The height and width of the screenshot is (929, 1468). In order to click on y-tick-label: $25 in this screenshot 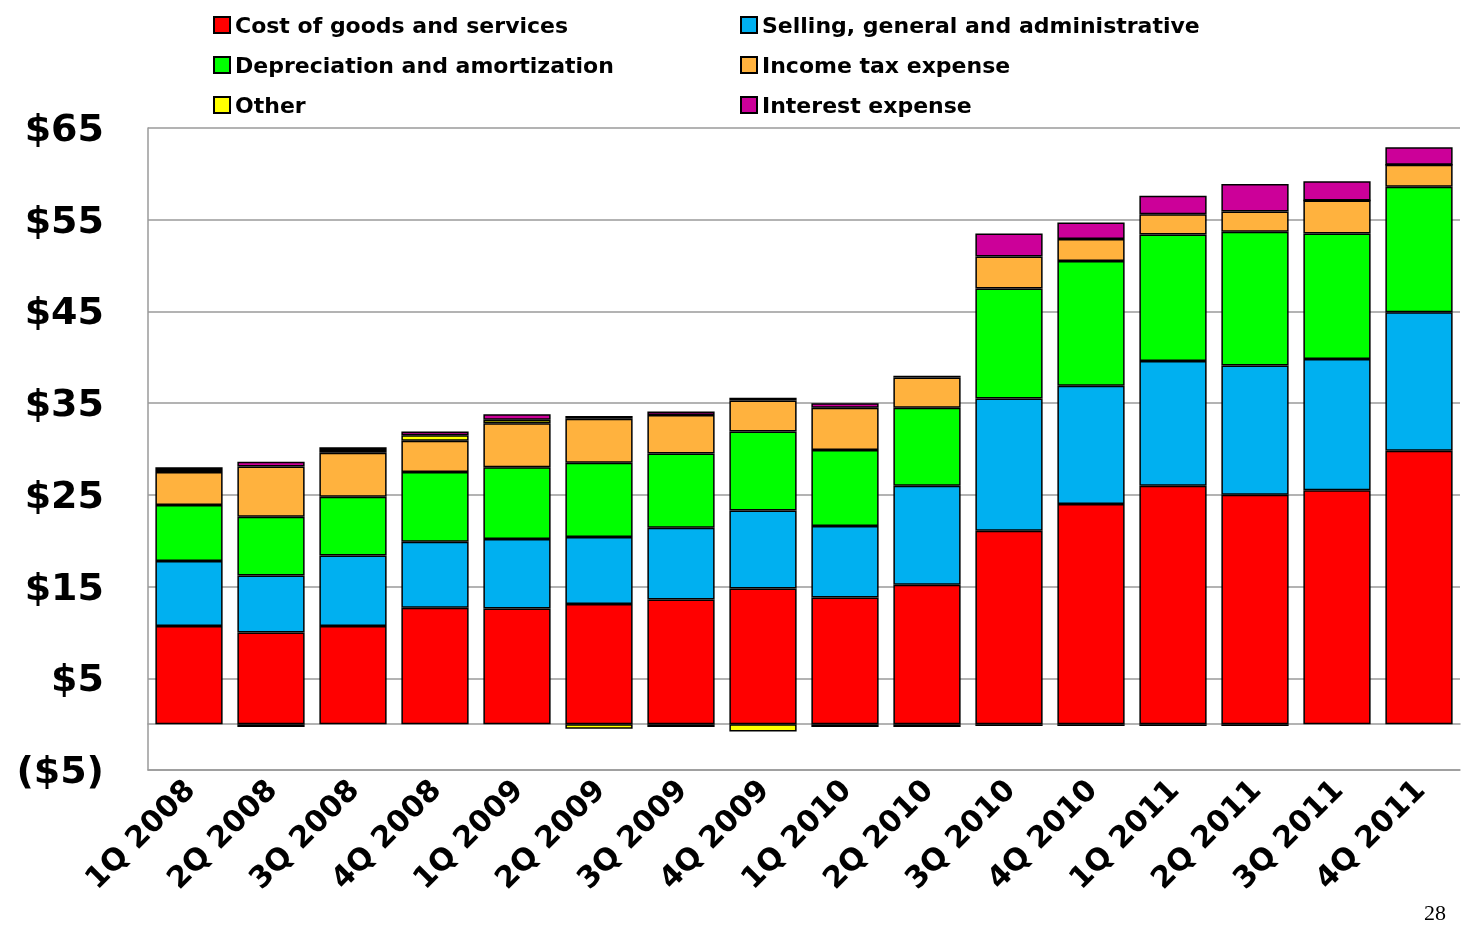, I will do `click(64, 494)`.